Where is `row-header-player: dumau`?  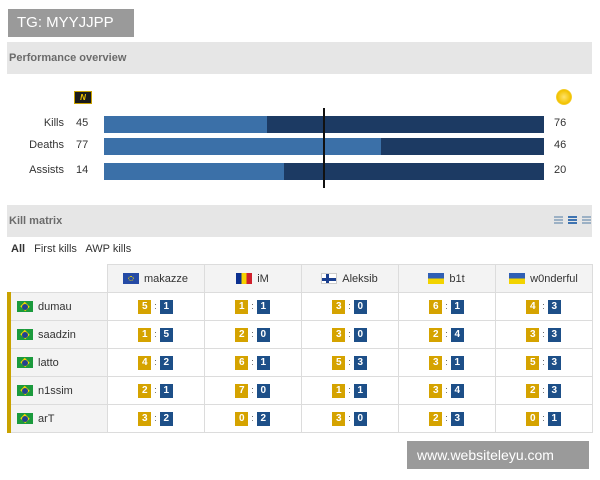
row-header-player: dumau is located at coordinates (57, 306).